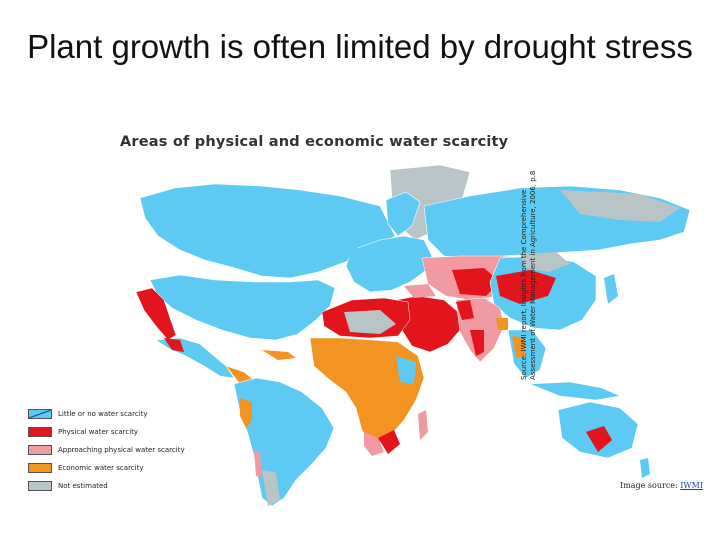  I want to click on middle-east-scarcity, so click(428, 324).